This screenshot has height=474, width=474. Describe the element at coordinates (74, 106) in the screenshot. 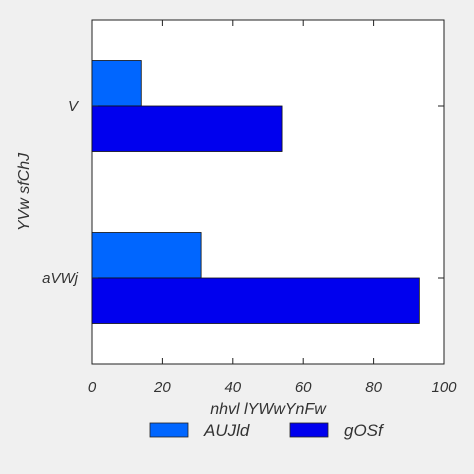

I see `y-category-label: V` at that location.